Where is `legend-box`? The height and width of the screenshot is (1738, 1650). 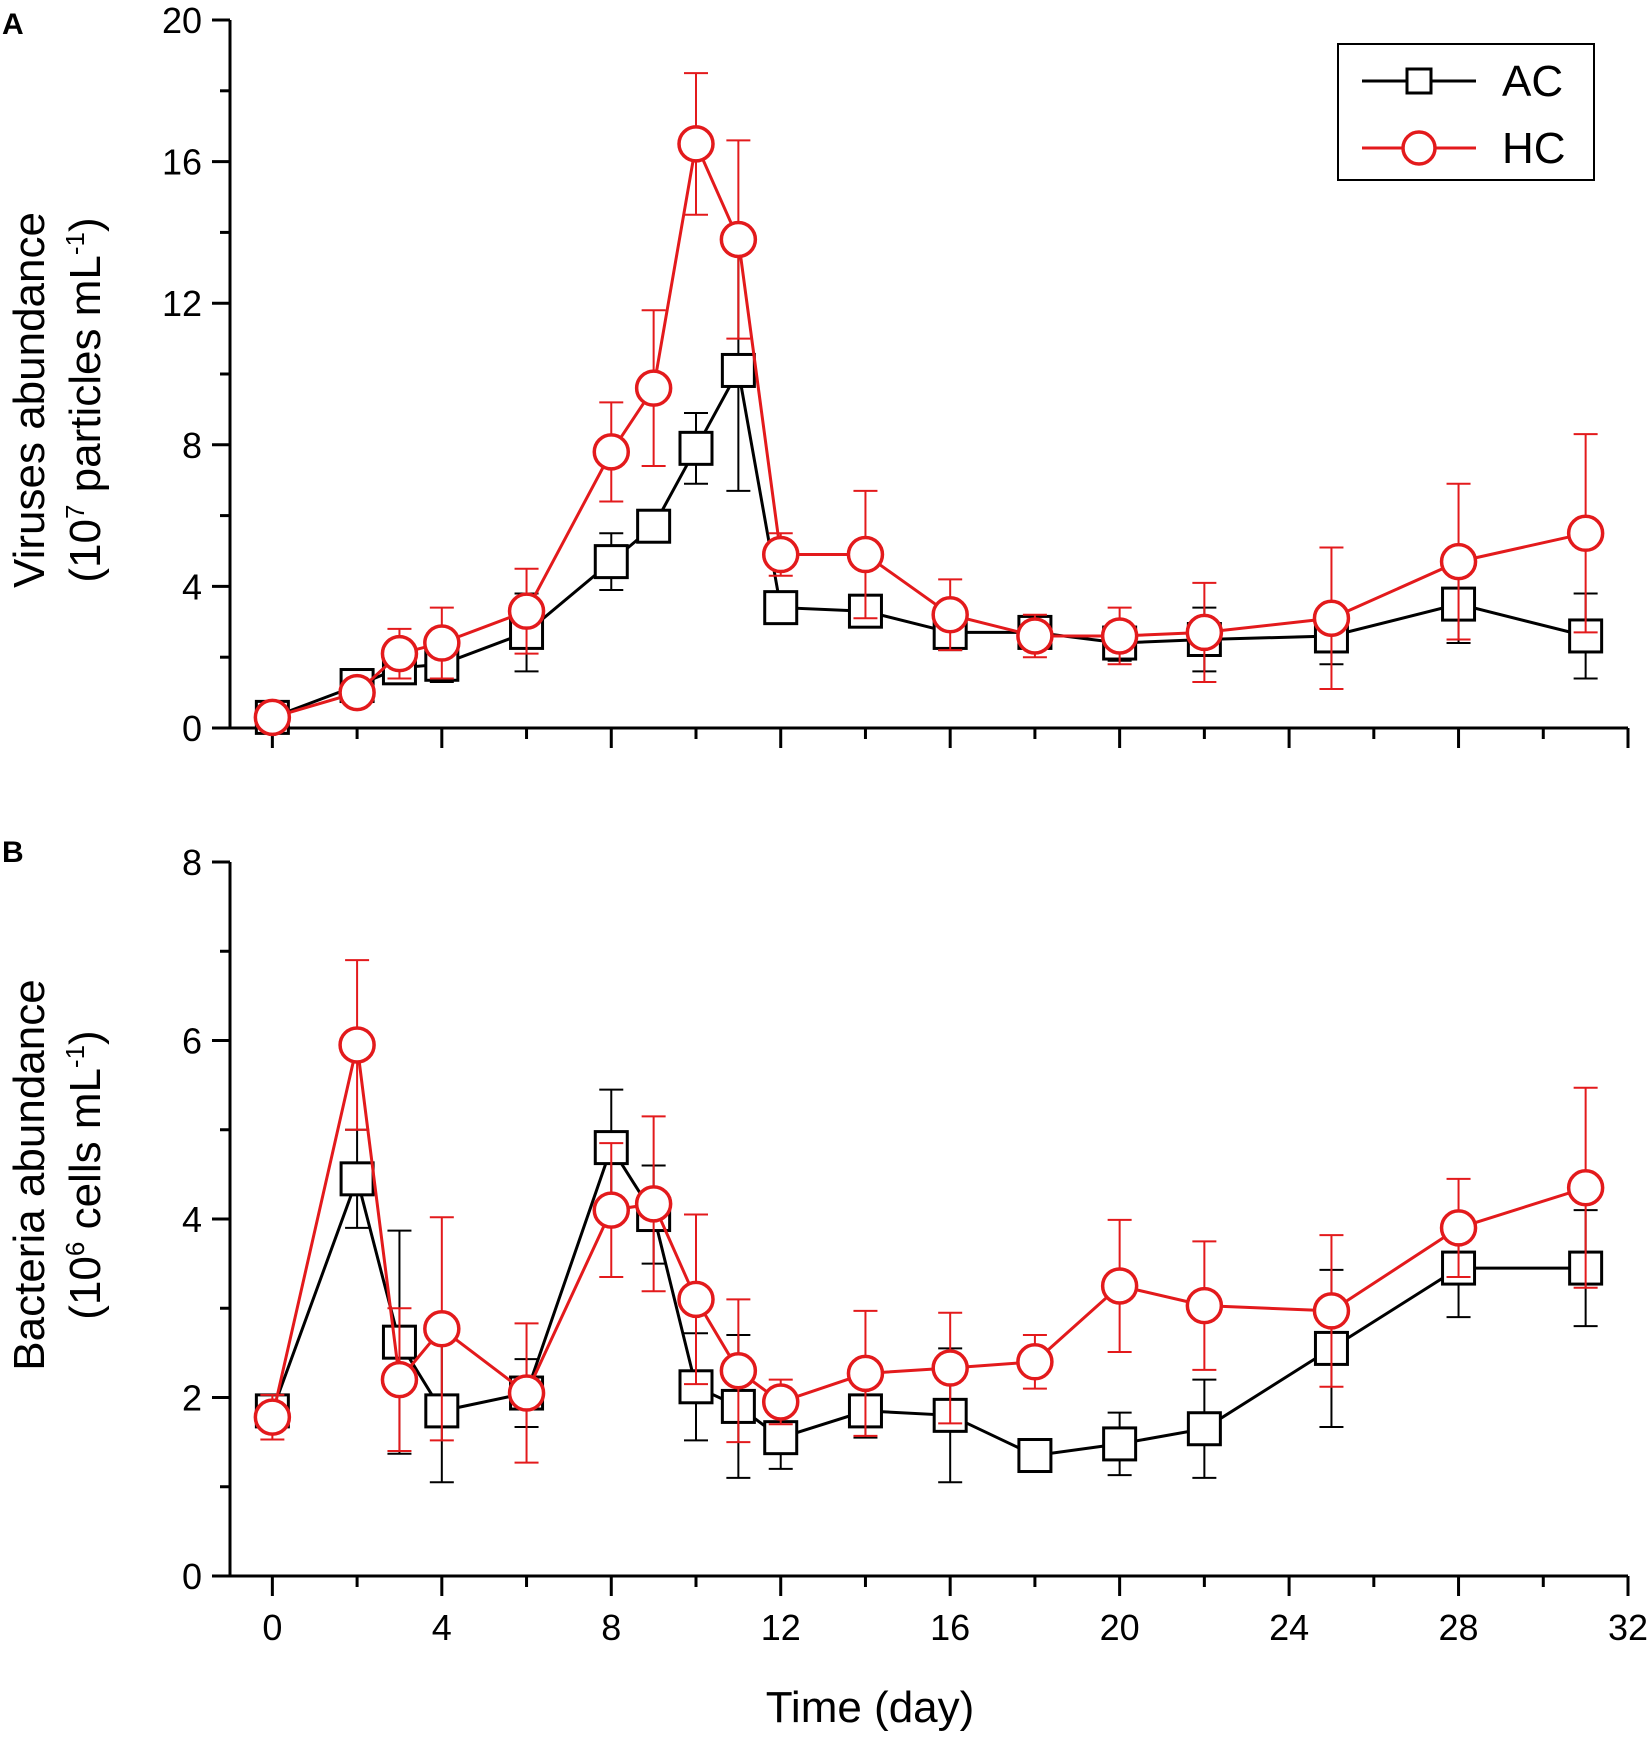
legend-box is located at coordinates (1466, 112).